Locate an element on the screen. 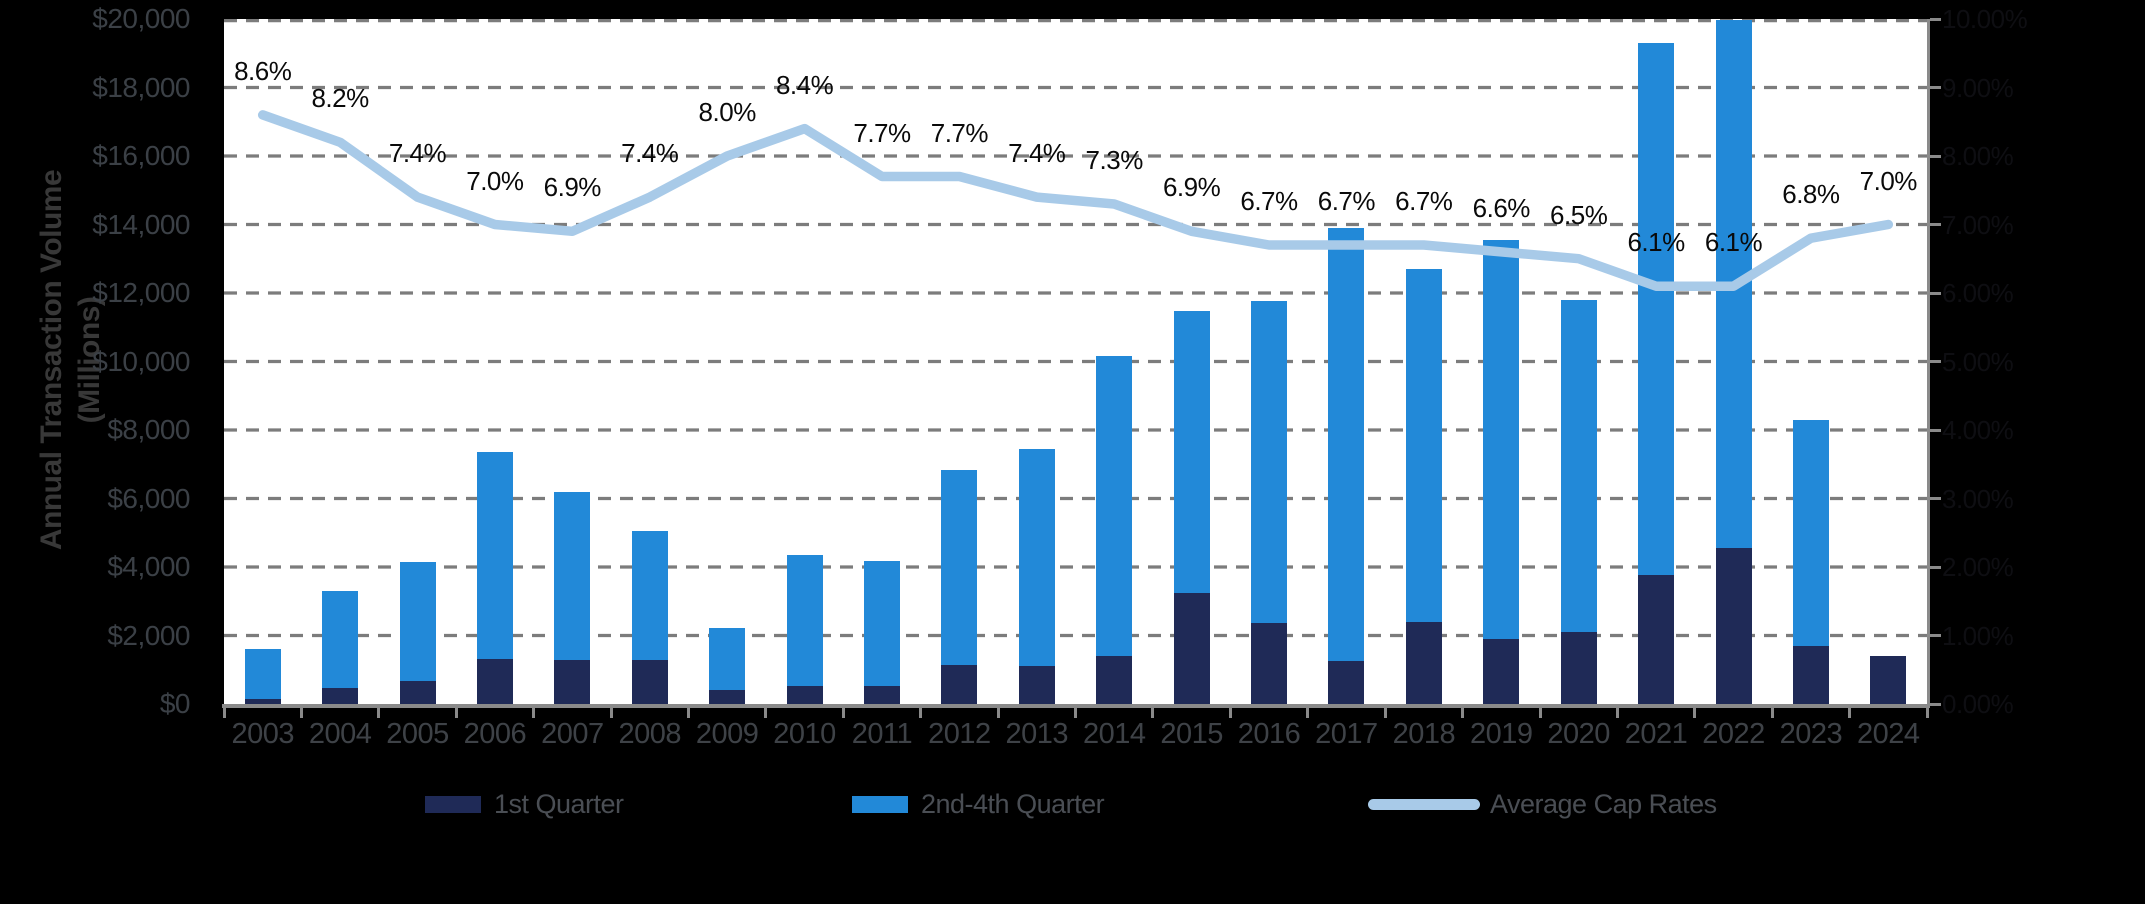  left-axis-label: $8,000 is located at coordinates (148, 429).